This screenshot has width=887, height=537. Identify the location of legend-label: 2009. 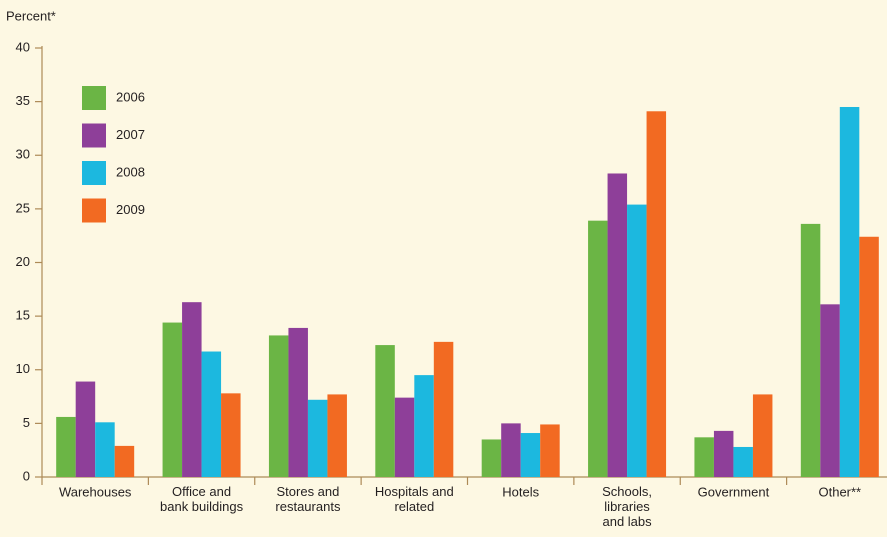
(130, 209).